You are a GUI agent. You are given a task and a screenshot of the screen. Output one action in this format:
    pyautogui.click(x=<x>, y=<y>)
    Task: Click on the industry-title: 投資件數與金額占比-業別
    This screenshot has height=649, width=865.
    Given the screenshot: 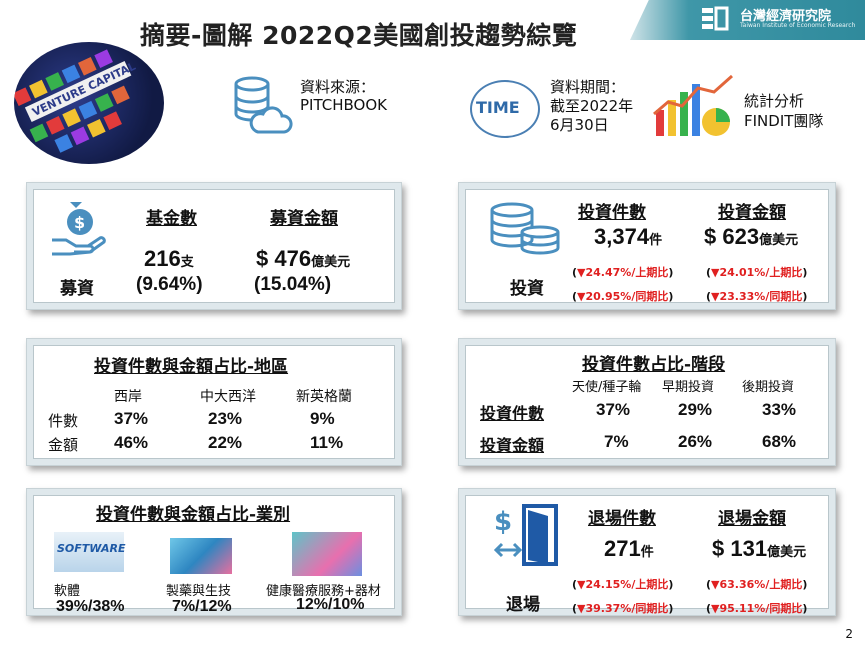 What is the action you would take?
    pyautogui.click(x=193, y=515)
    